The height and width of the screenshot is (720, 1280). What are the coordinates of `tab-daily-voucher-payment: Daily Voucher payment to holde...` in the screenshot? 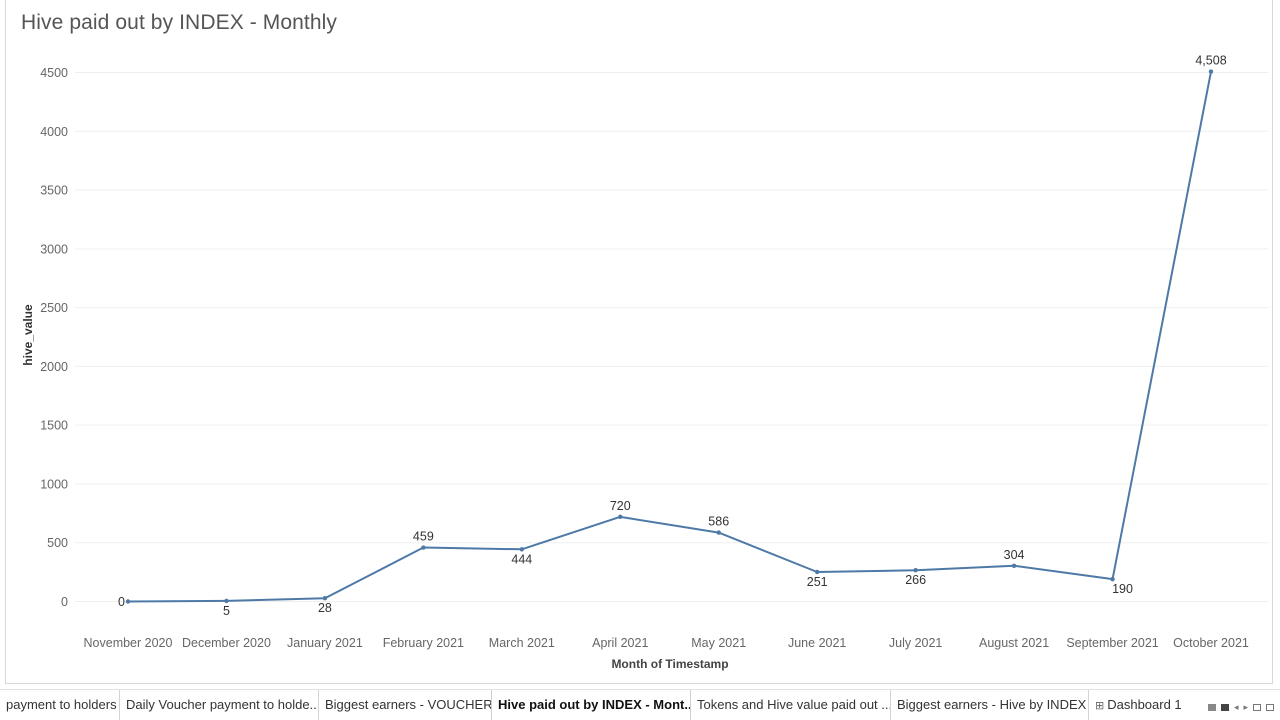 It's located at (219, 705).